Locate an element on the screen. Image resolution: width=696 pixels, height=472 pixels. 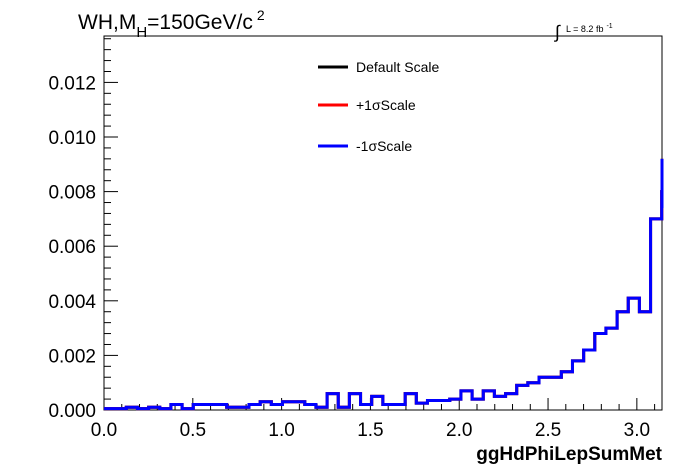
legend-label-plus1sigma: +1σScale is located at coordinates (386, 105).